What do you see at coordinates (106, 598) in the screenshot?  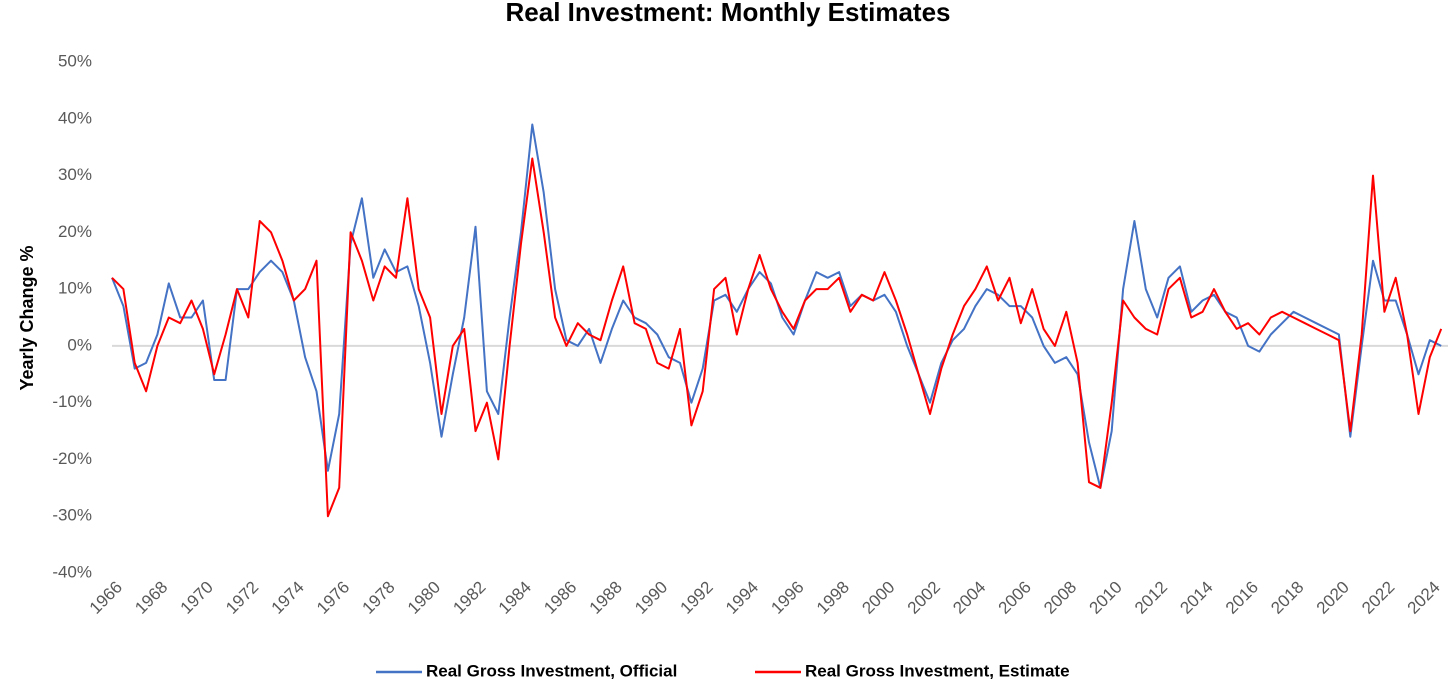 I see `x-tick-label: 1966` at bounding box center [106, 598].